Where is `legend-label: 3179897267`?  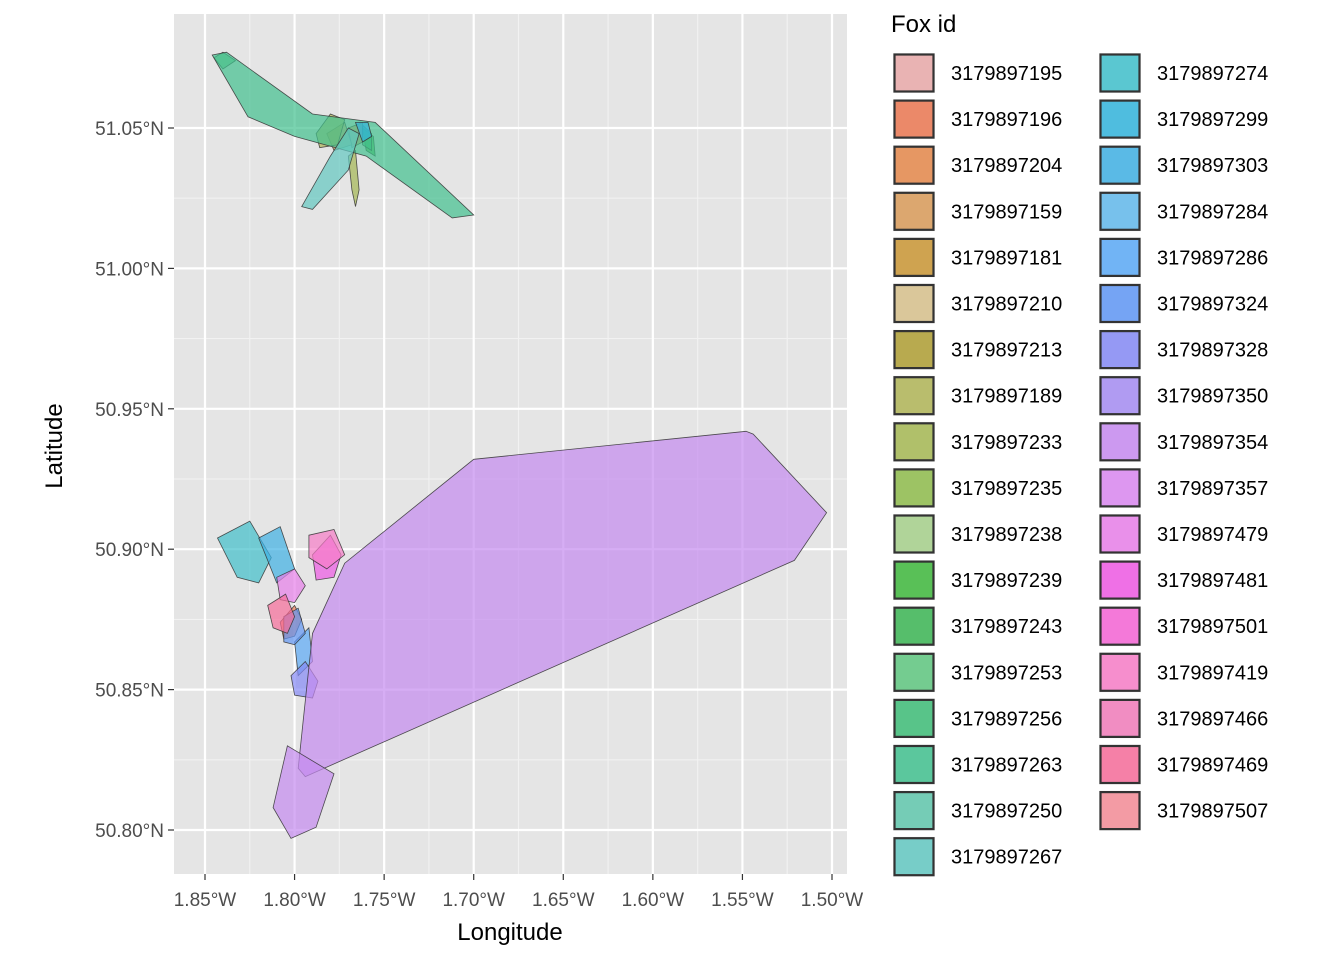
legend-label: 3179897267 is located at coordinates (1006, 858).